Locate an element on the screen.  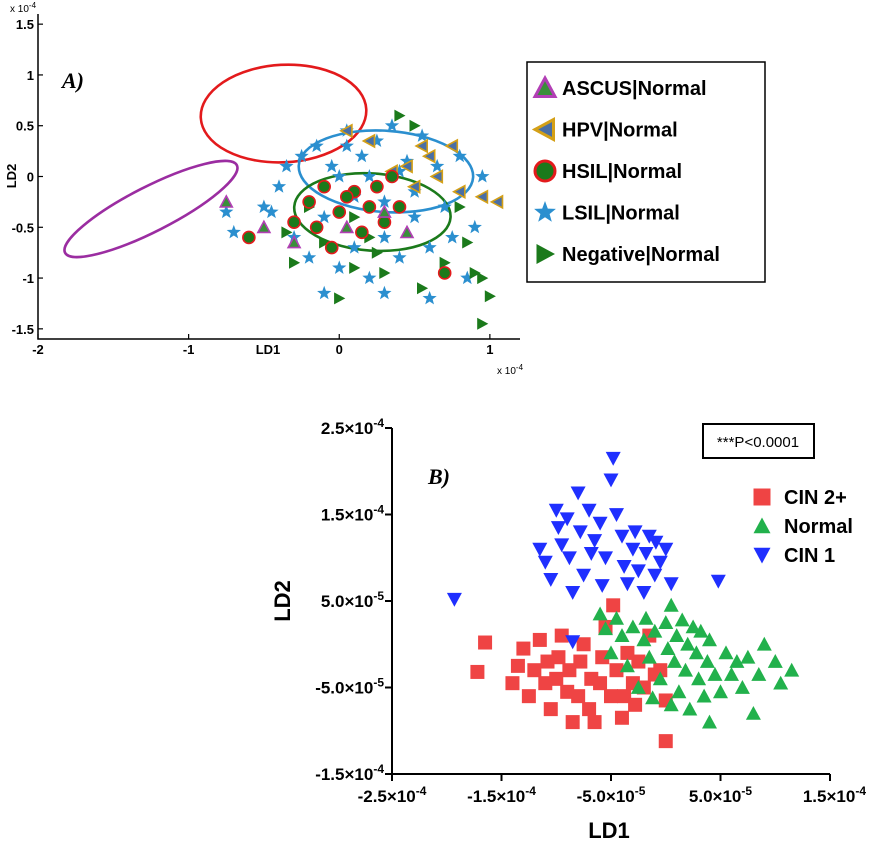
y-tick-label: 1.5×10⁻⁴ is located at coordinates (352, 514).